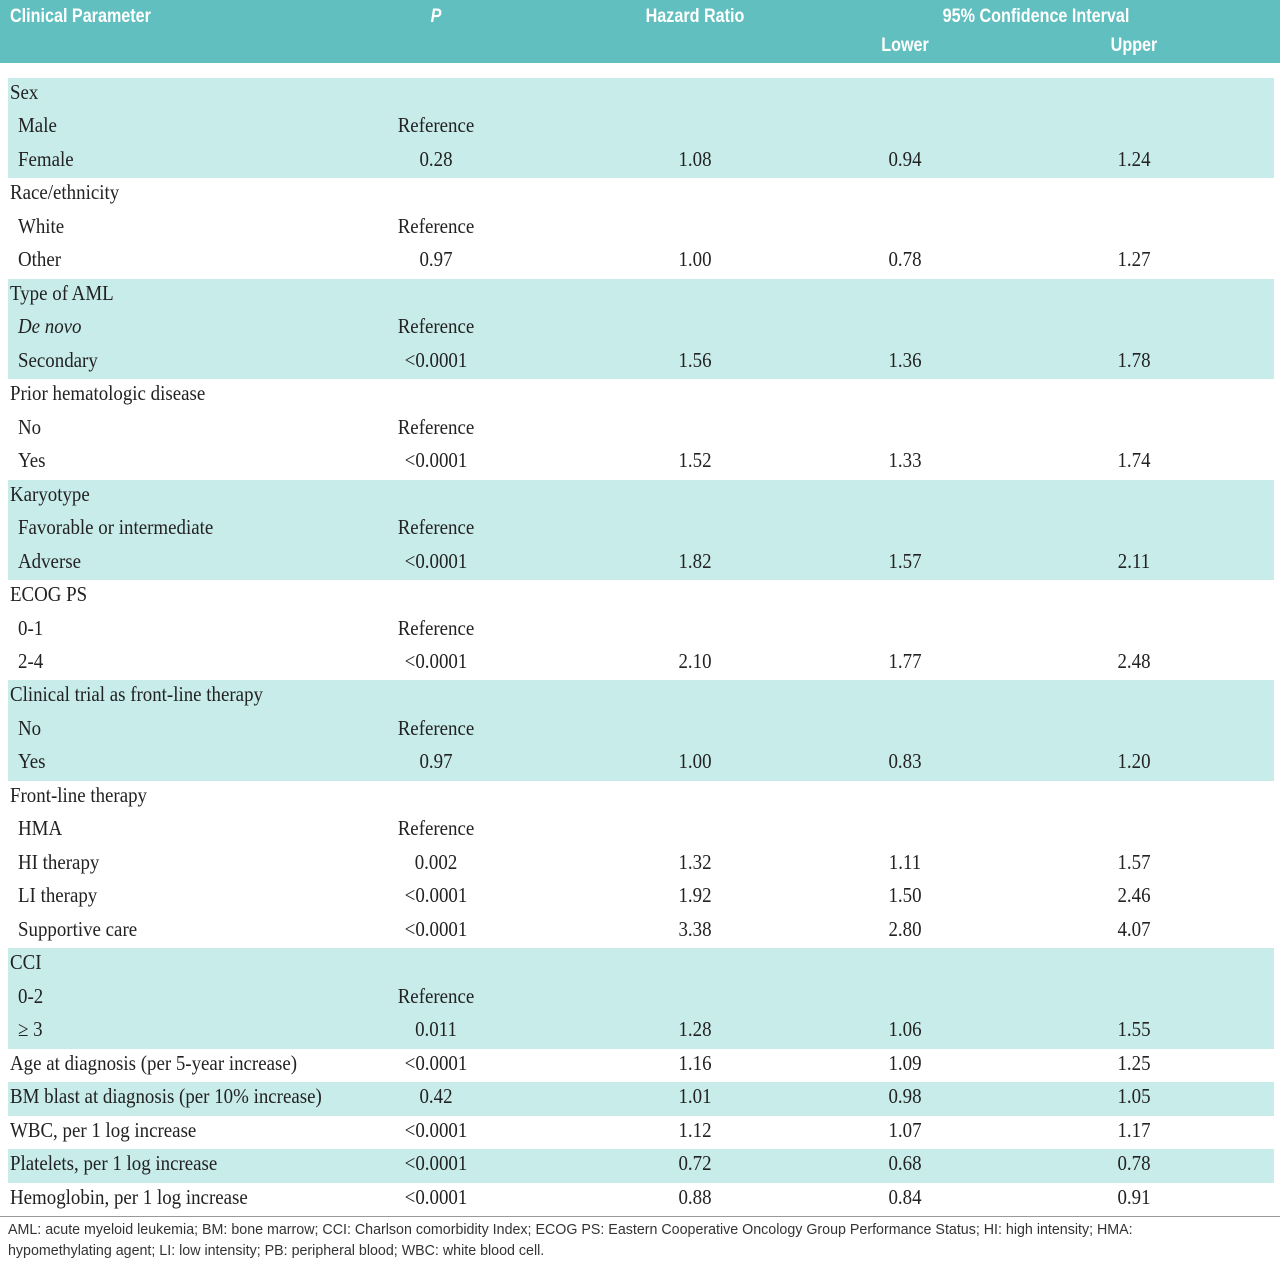 Image resolution: width=1280 pixels, height=1272 pixels. I want to click on value-cell: 0.84, so click(905, 1196).